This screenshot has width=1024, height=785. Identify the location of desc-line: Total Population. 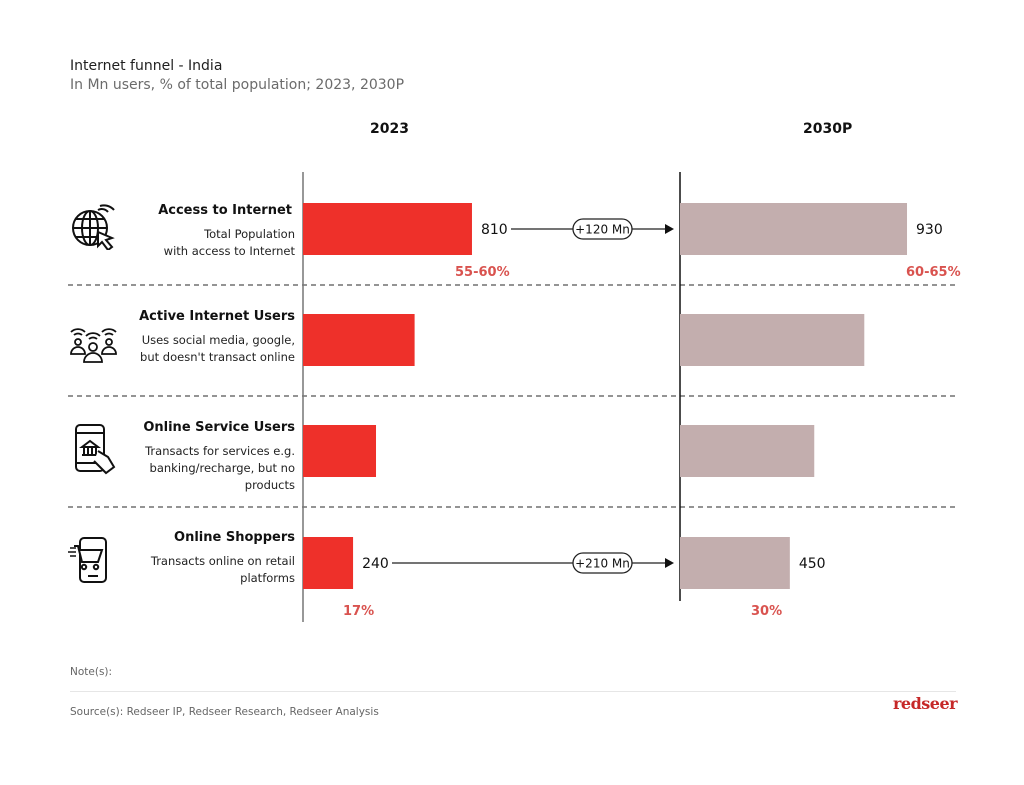
(249, 234).